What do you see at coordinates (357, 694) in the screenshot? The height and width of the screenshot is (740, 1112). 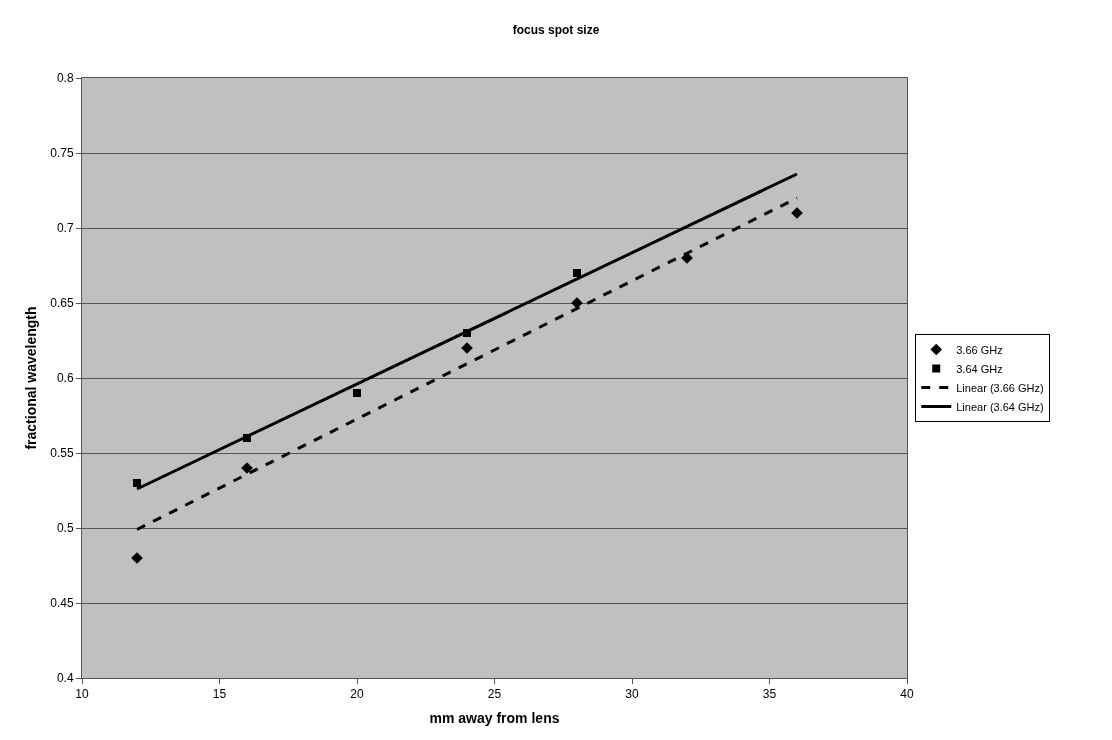 I see `x-tick-label: 20` at bounding box center [357, 694].